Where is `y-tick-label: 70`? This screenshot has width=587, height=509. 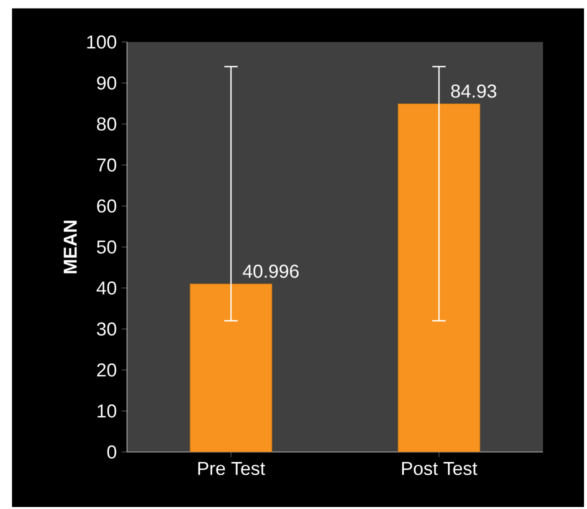 y-tick-label: 70 is located at coordinates (106, 165).